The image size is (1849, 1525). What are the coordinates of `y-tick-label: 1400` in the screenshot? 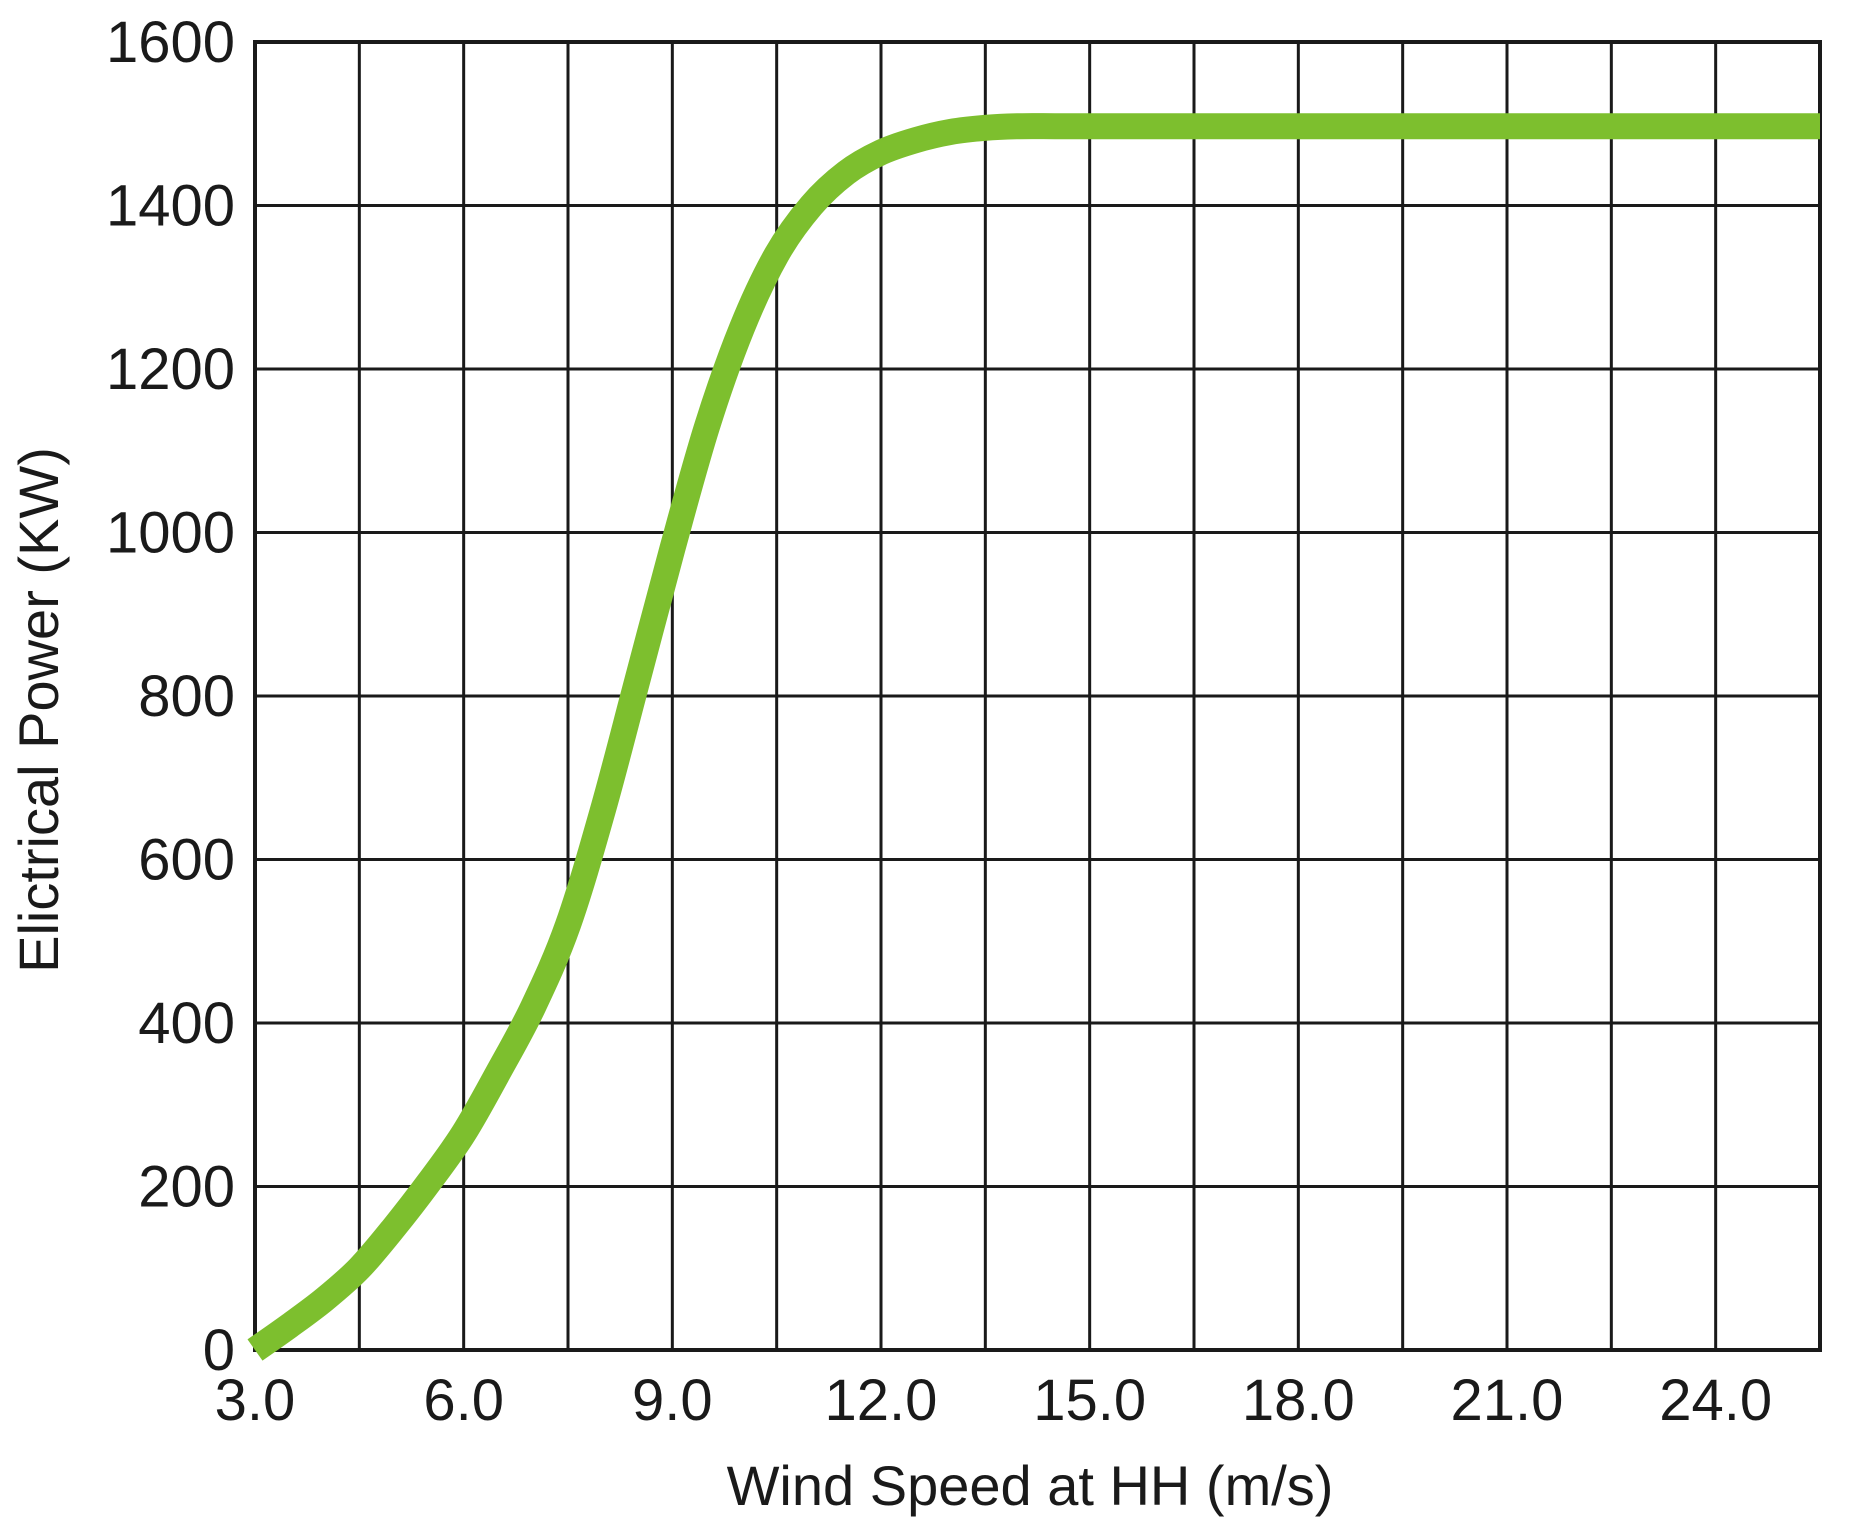 It's located at (170, 206).